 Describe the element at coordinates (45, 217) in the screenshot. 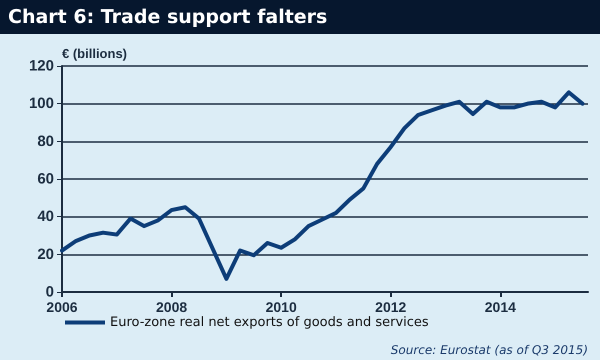

I see `y-tick-label: 40` at that location.